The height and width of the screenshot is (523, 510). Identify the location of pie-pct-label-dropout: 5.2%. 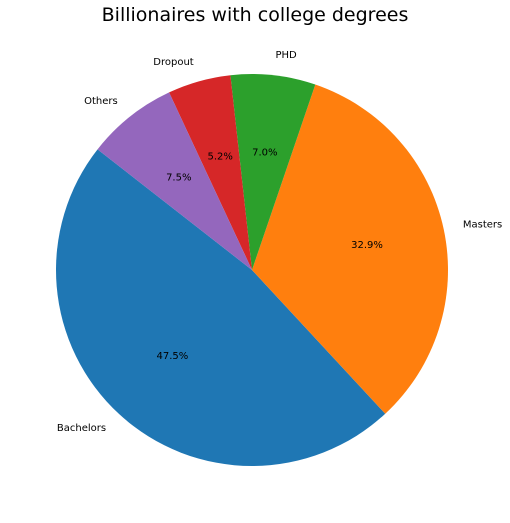
(220, 156).